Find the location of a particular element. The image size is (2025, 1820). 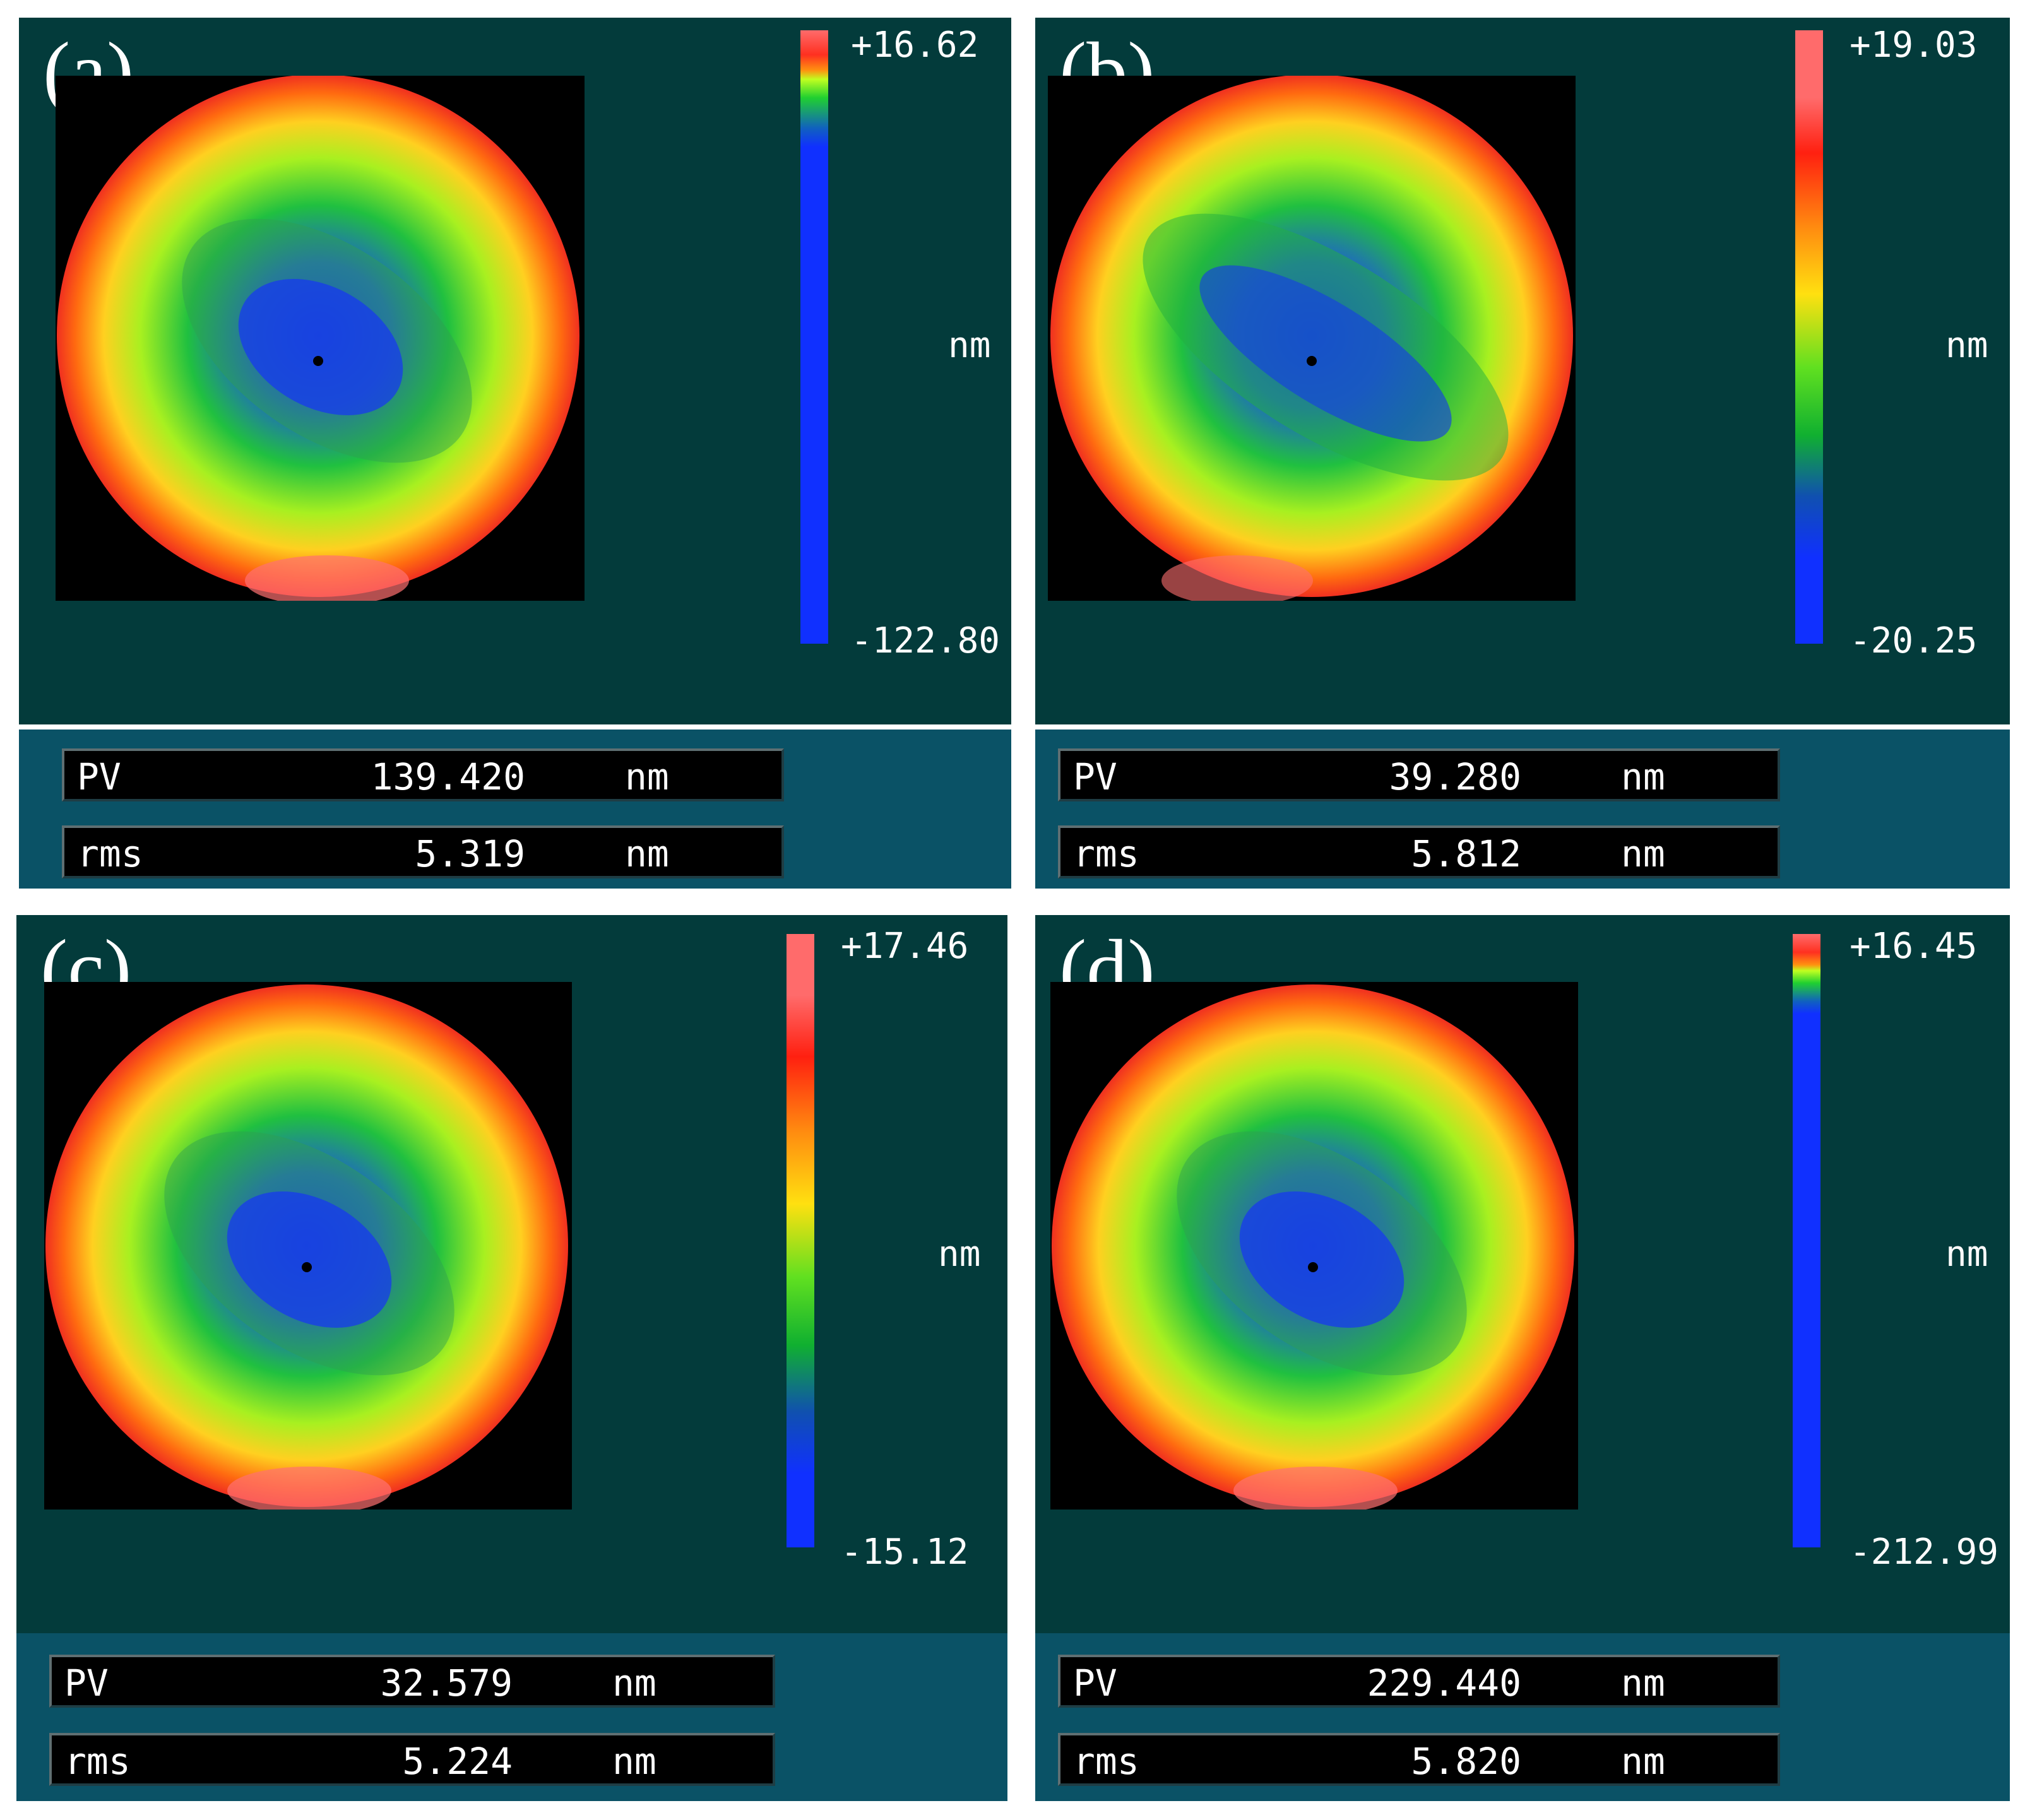

rms-readout: rms 5.224 nm is located at coordinates (412, 1759).